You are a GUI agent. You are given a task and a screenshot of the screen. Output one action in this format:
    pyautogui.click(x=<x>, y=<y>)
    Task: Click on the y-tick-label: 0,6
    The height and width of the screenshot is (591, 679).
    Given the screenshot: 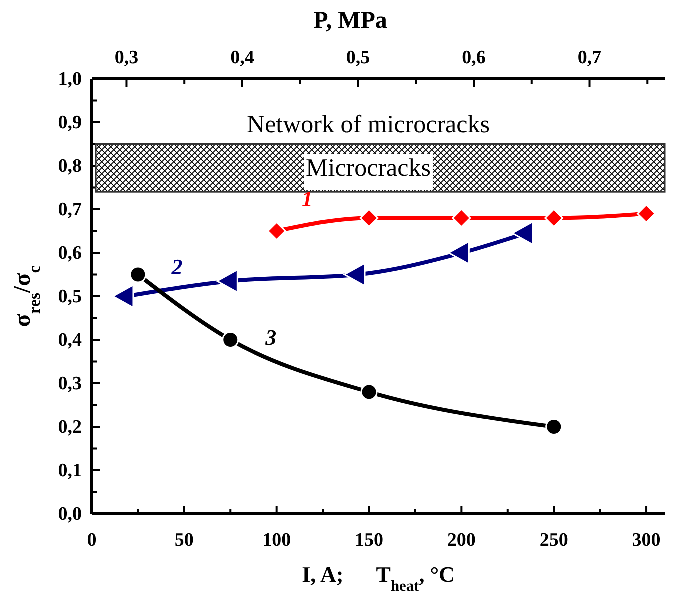 What is the action you would take?
    pyautogui.click(x=70, y=253)
    